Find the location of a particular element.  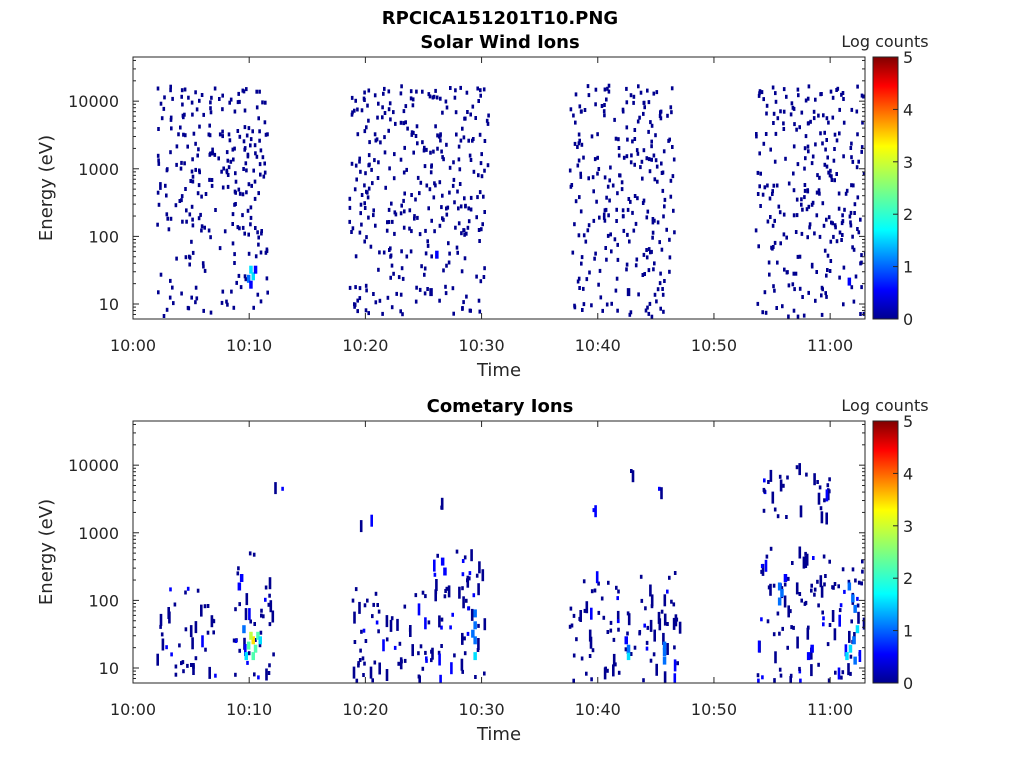

x-axis-label: Time is located at coordinates (498, 734).